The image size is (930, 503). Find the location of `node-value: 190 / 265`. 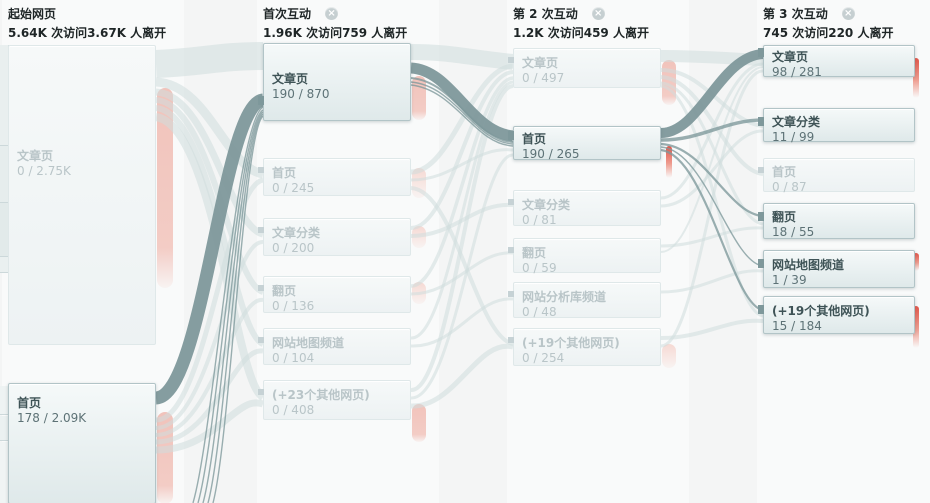

node-value: 190 / 265 is located at coordinates (551, 154).